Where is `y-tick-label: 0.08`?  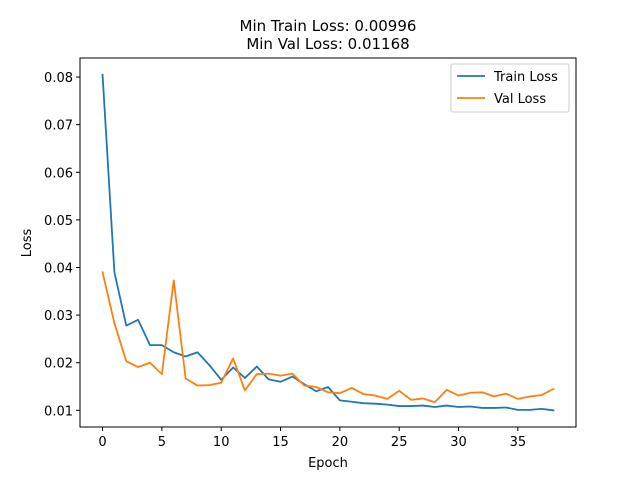
y-tick-label: 0.08 is located at coordinates (58, 78).